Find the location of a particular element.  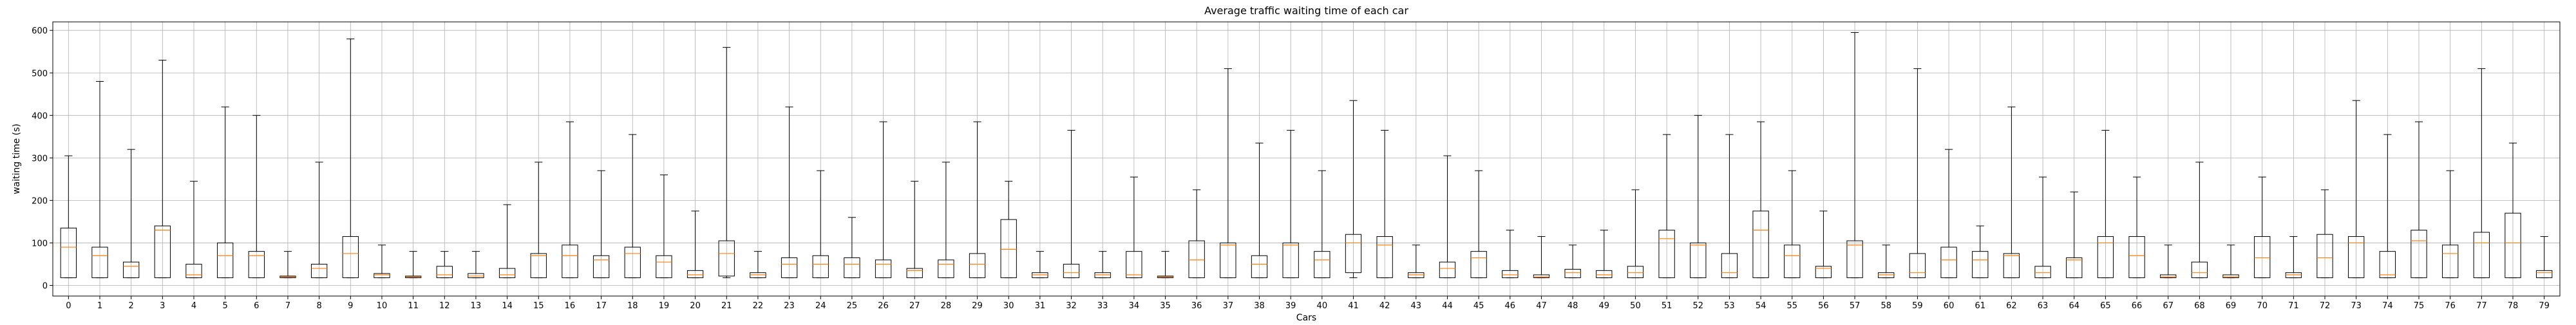

x-tick-label: 35 is located at coordinates (1165, 306).